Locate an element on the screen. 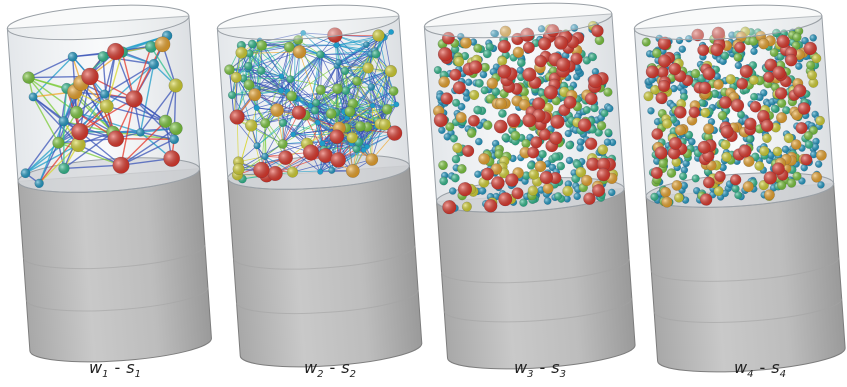 This screenshot has width=847, height=387. solid-cylinder-body is located at coordinates (536, 278).